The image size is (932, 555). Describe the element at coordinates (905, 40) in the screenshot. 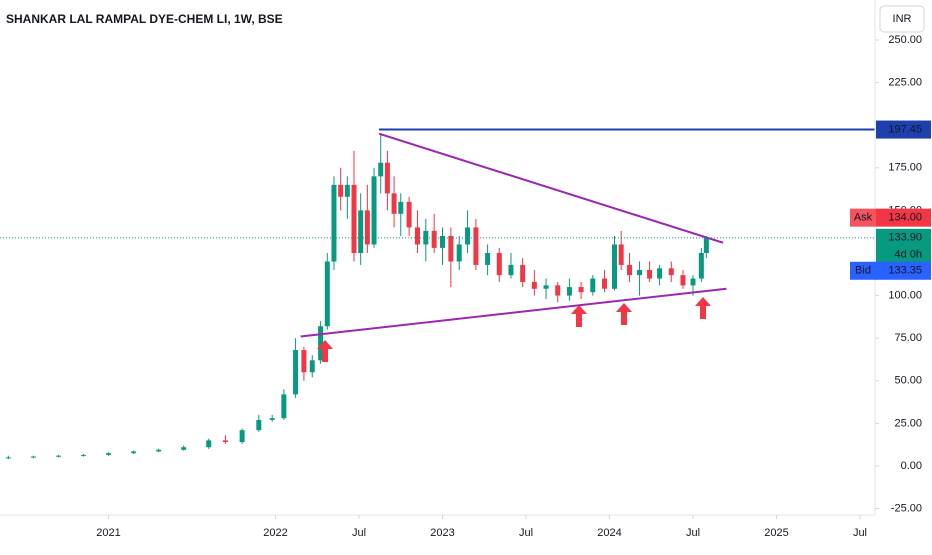

I see `y-tick-label: 250.00` at that location.